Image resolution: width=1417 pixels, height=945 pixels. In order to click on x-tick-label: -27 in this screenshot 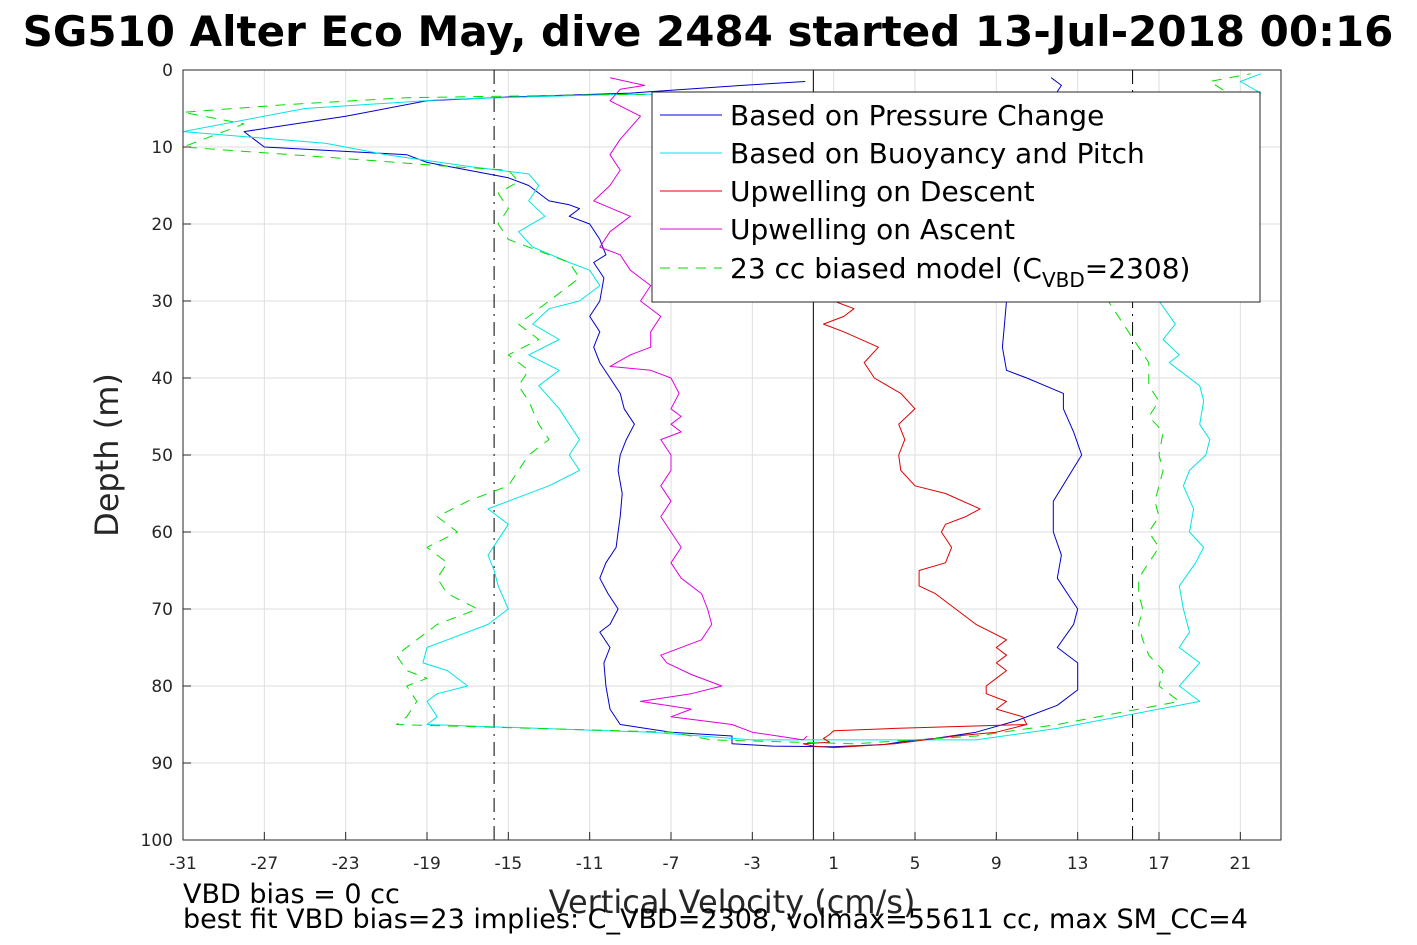, I will do `click(264, 864)`.